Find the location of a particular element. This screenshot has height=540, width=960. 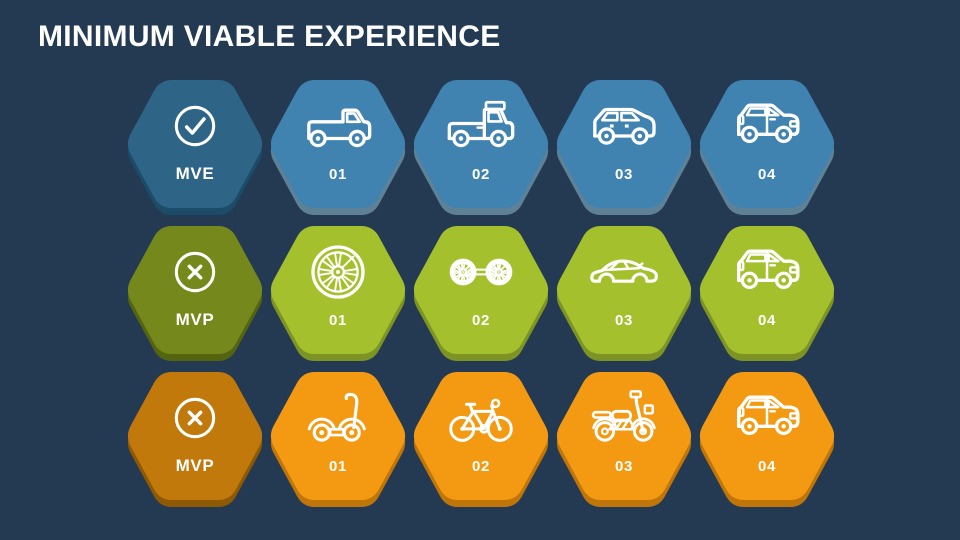

hex-mve-step-03: 03 is located at coordinates (624, 147).